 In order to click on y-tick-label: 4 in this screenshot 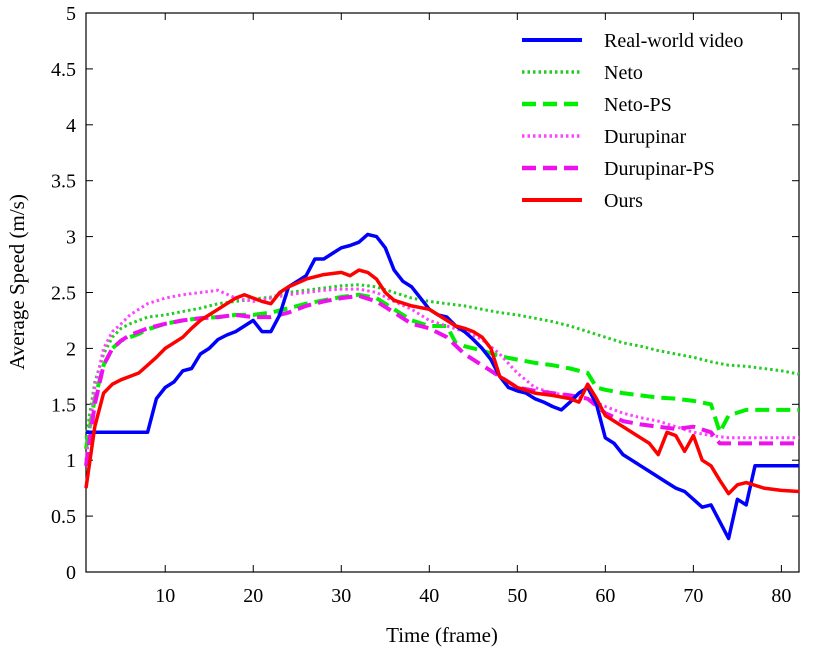, I will do `click(71, 126)`.